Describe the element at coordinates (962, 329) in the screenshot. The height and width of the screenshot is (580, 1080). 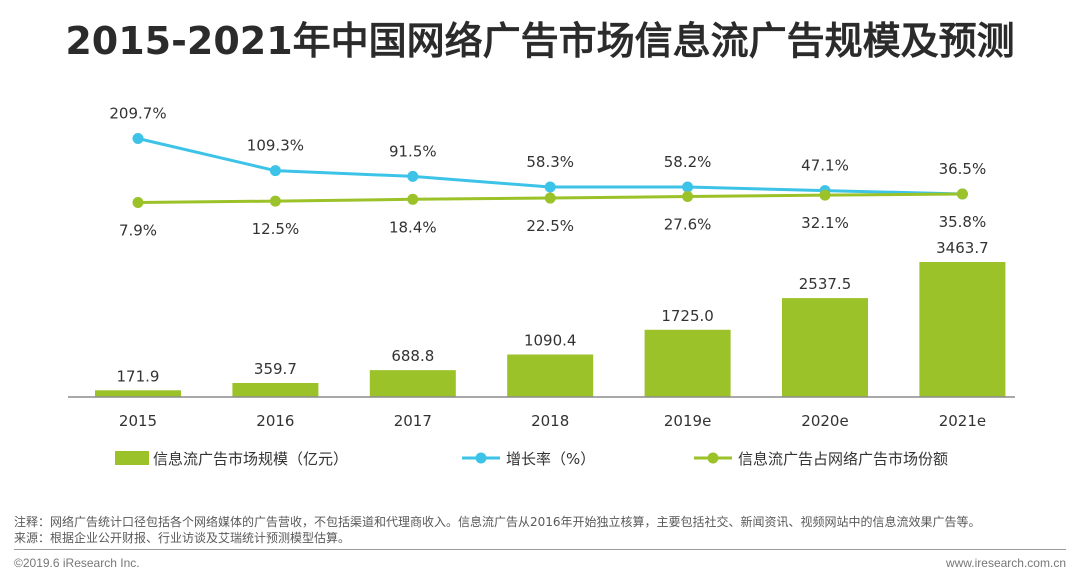
I see `bar-2021e` at that location.